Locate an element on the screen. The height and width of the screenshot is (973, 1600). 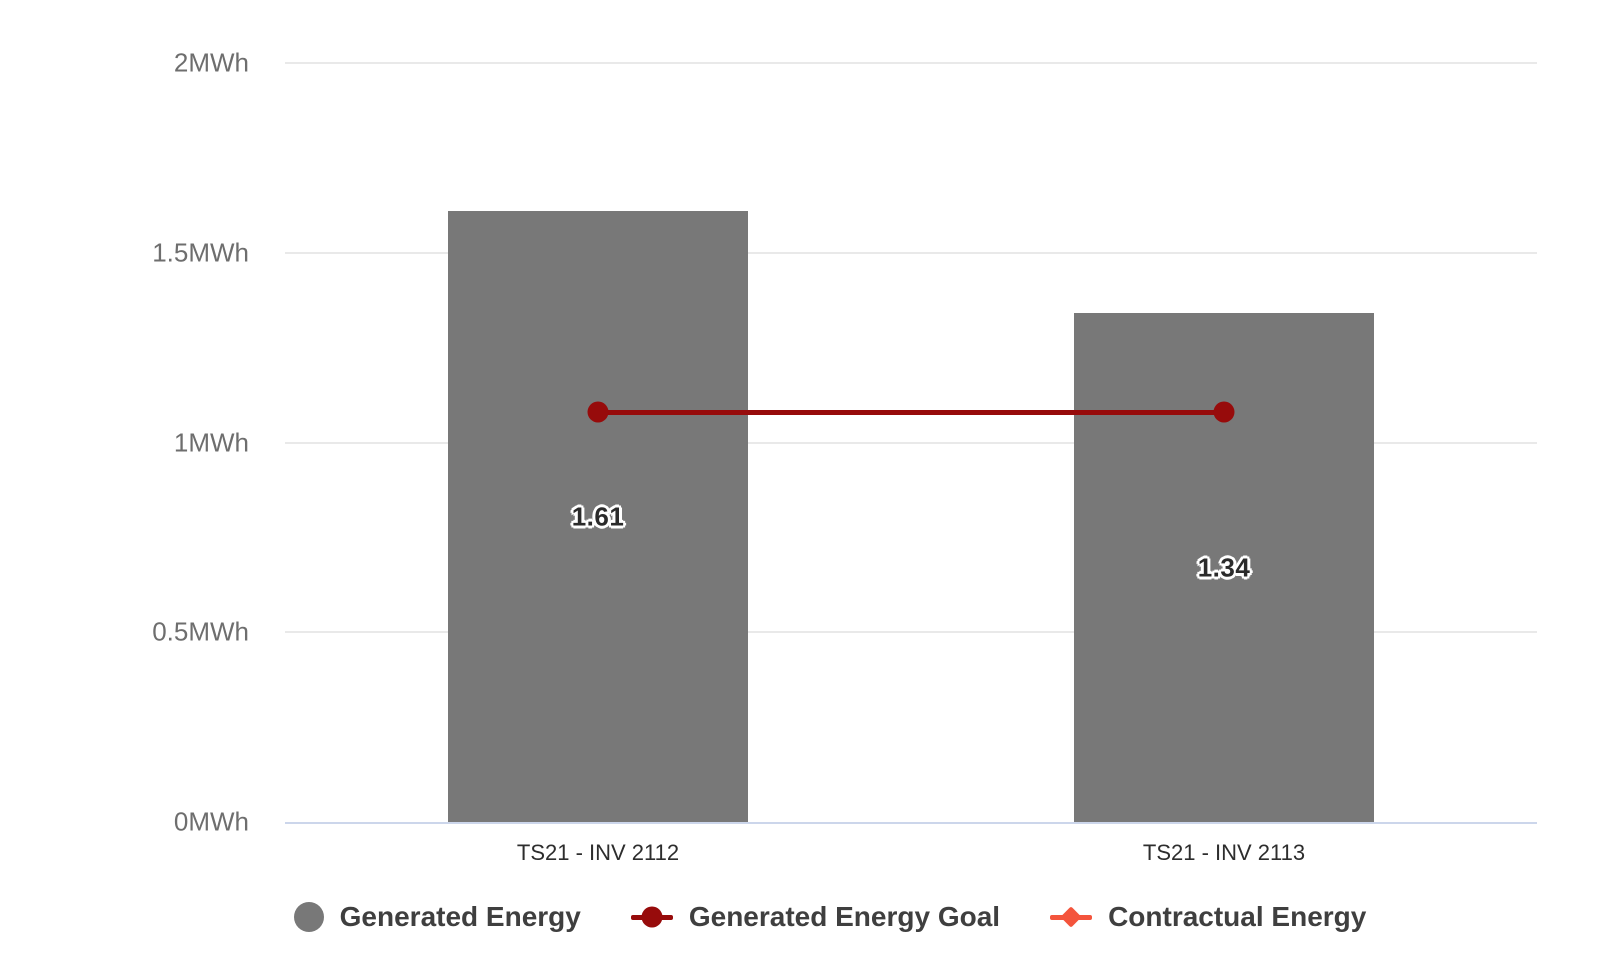
legend-item-generated-energy: Generated Energy is located at coordinates (437, 917).